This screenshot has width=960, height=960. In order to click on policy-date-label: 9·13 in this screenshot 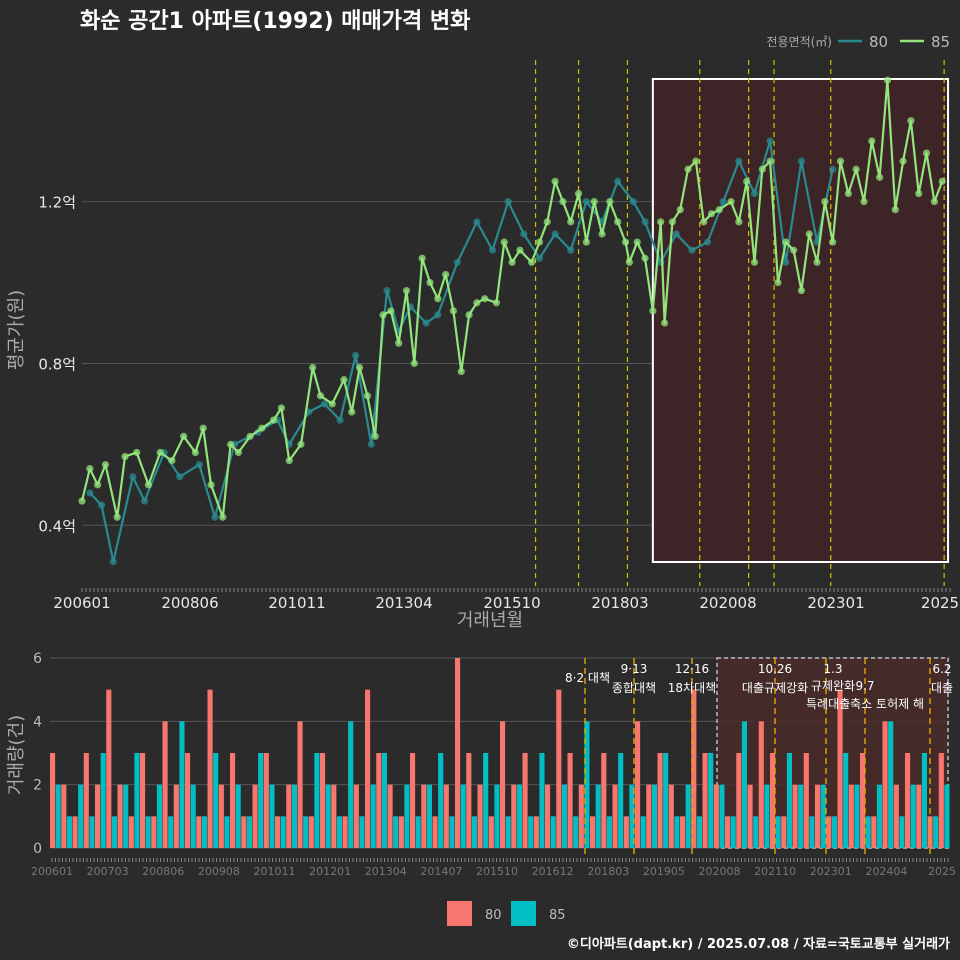, I will do `click(634, 669)`.